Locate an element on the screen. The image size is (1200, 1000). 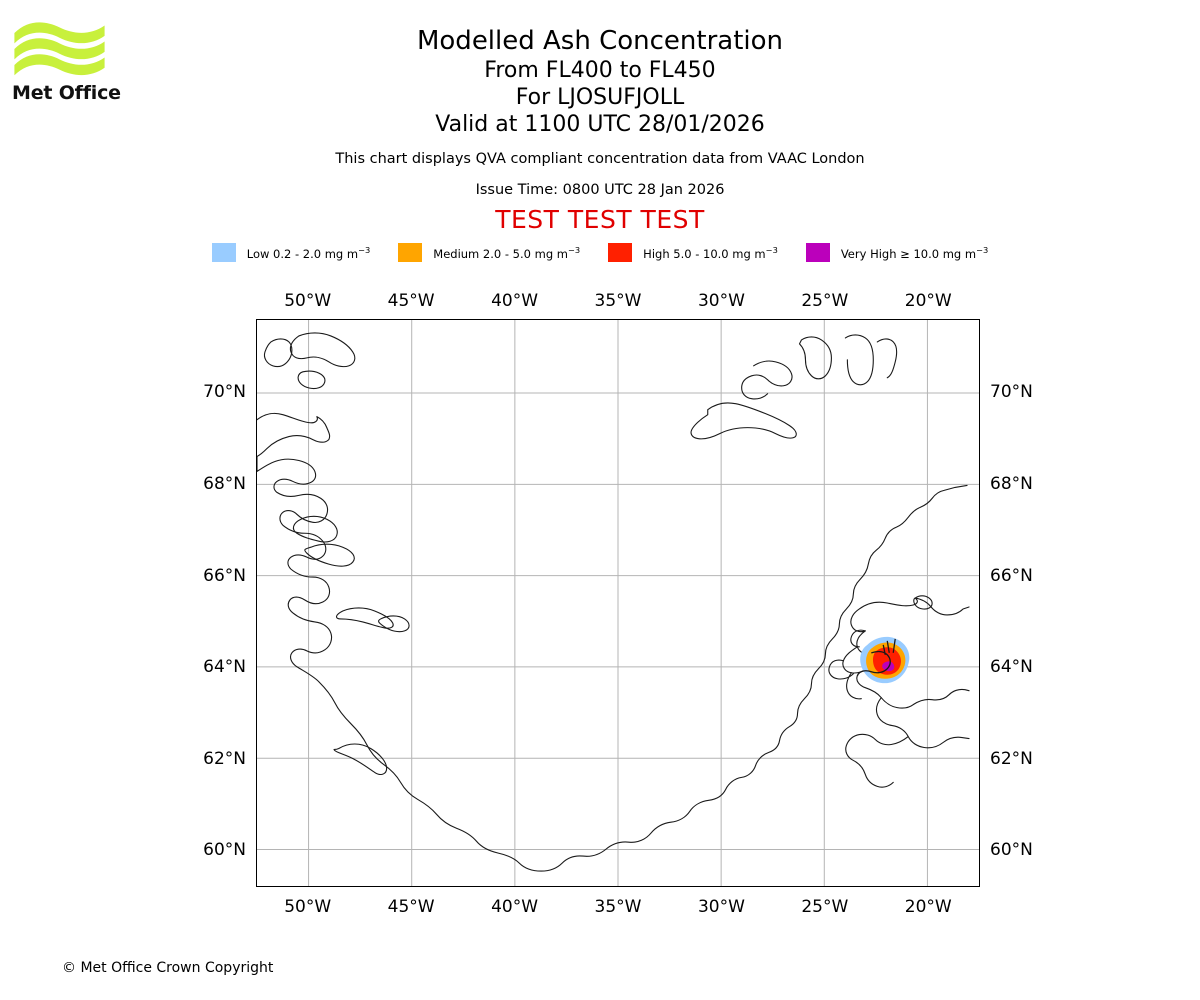
ytick-right-60°N: 60°N is located at coordinates (1011, 850).